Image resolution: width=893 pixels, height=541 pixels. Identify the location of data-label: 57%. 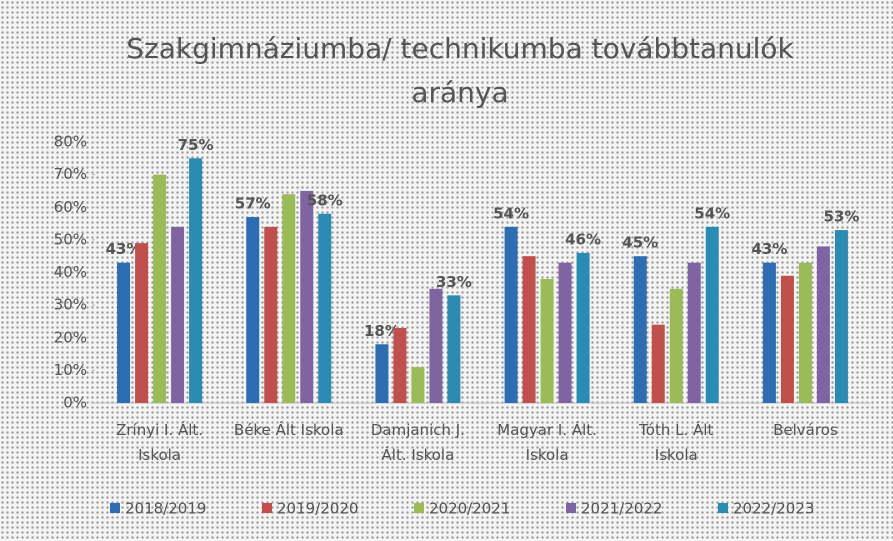
(253, 204).